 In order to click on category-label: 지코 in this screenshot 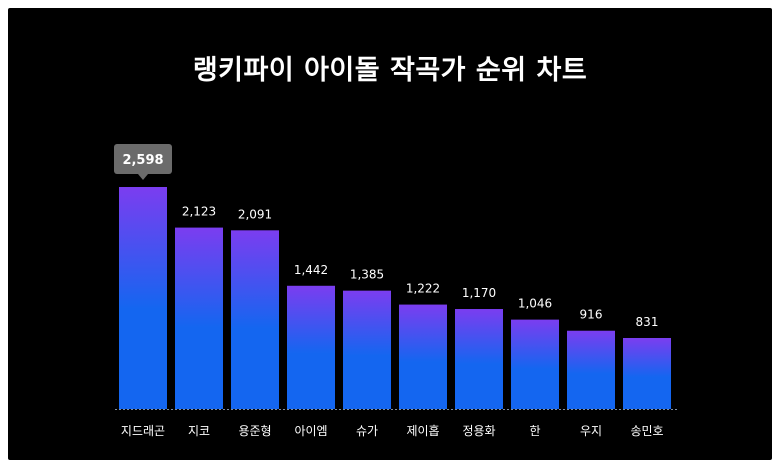, I will do `click(199, 431)`.